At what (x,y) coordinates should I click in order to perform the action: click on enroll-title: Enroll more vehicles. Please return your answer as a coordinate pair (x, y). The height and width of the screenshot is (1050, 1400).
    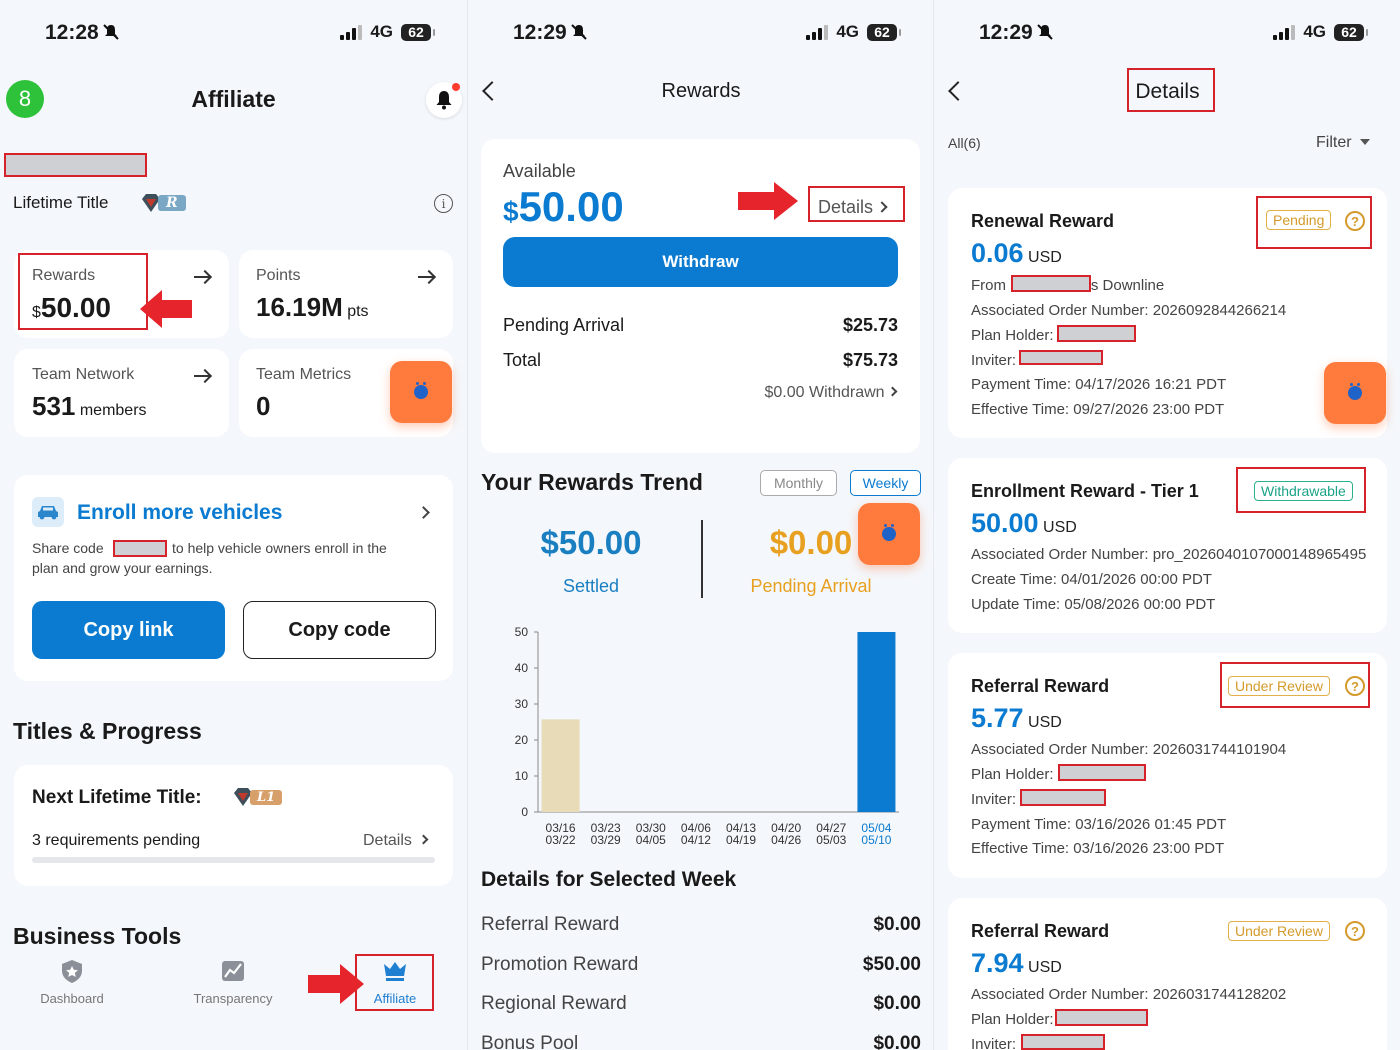
    Looking at the image, I should click on (180, 512).